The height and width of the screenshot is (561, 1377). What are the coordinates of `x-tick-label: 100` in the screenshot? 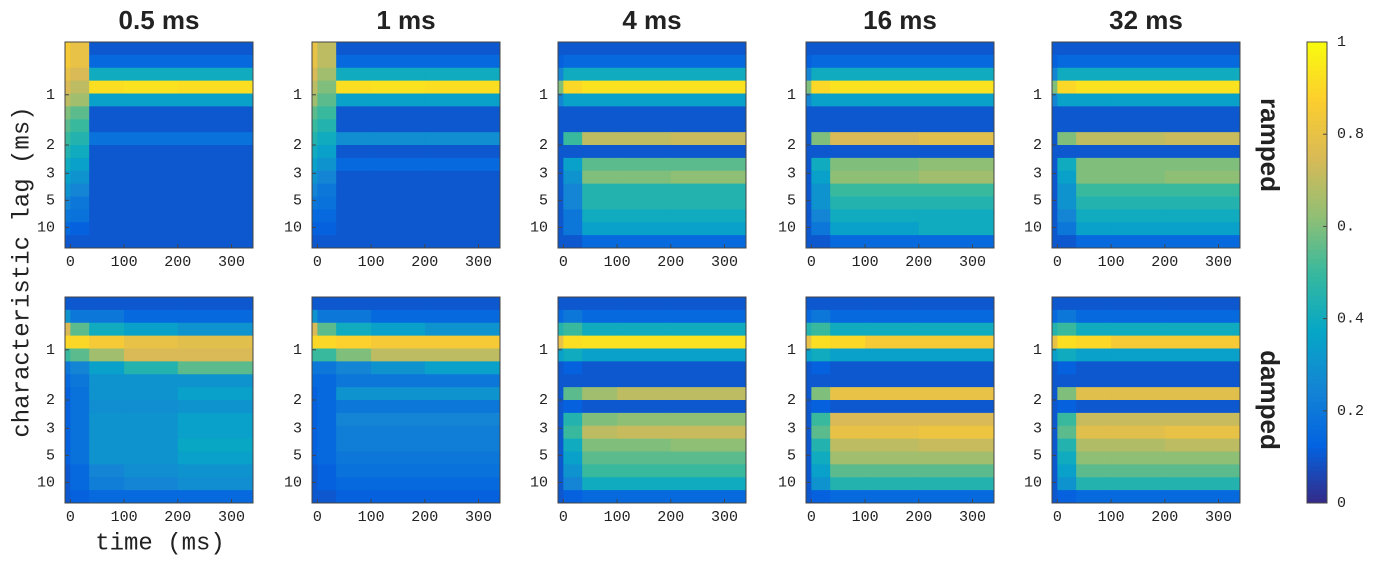 It's located at (617, 517).